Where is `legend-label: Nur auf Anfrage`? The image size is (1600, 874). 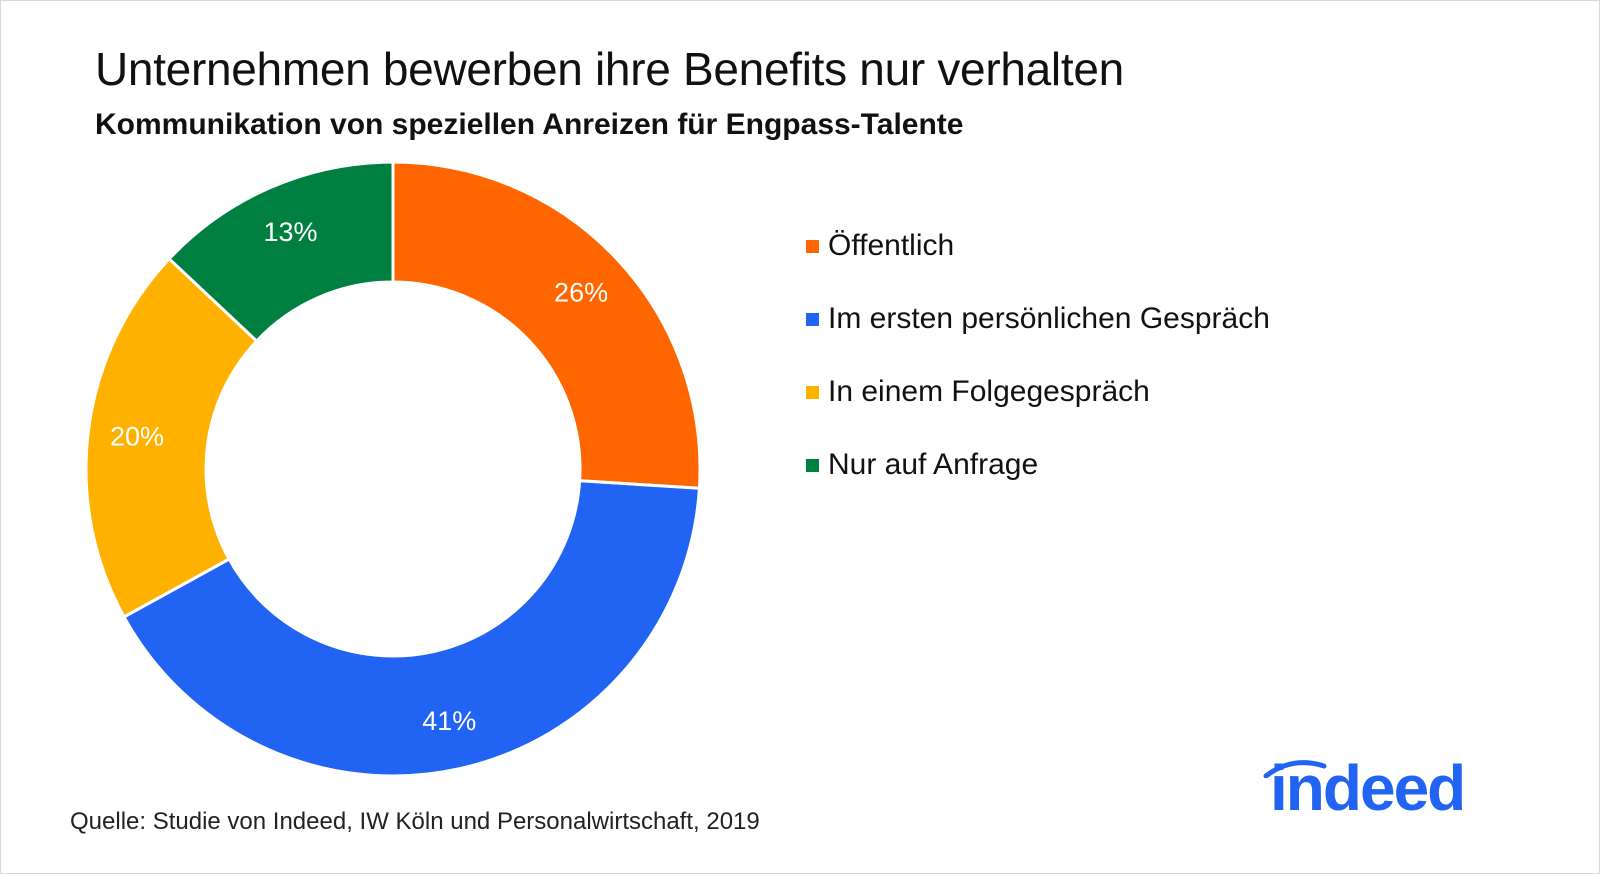
legend-label: Nur auf Anfrage is located at coordinates (933, 464).